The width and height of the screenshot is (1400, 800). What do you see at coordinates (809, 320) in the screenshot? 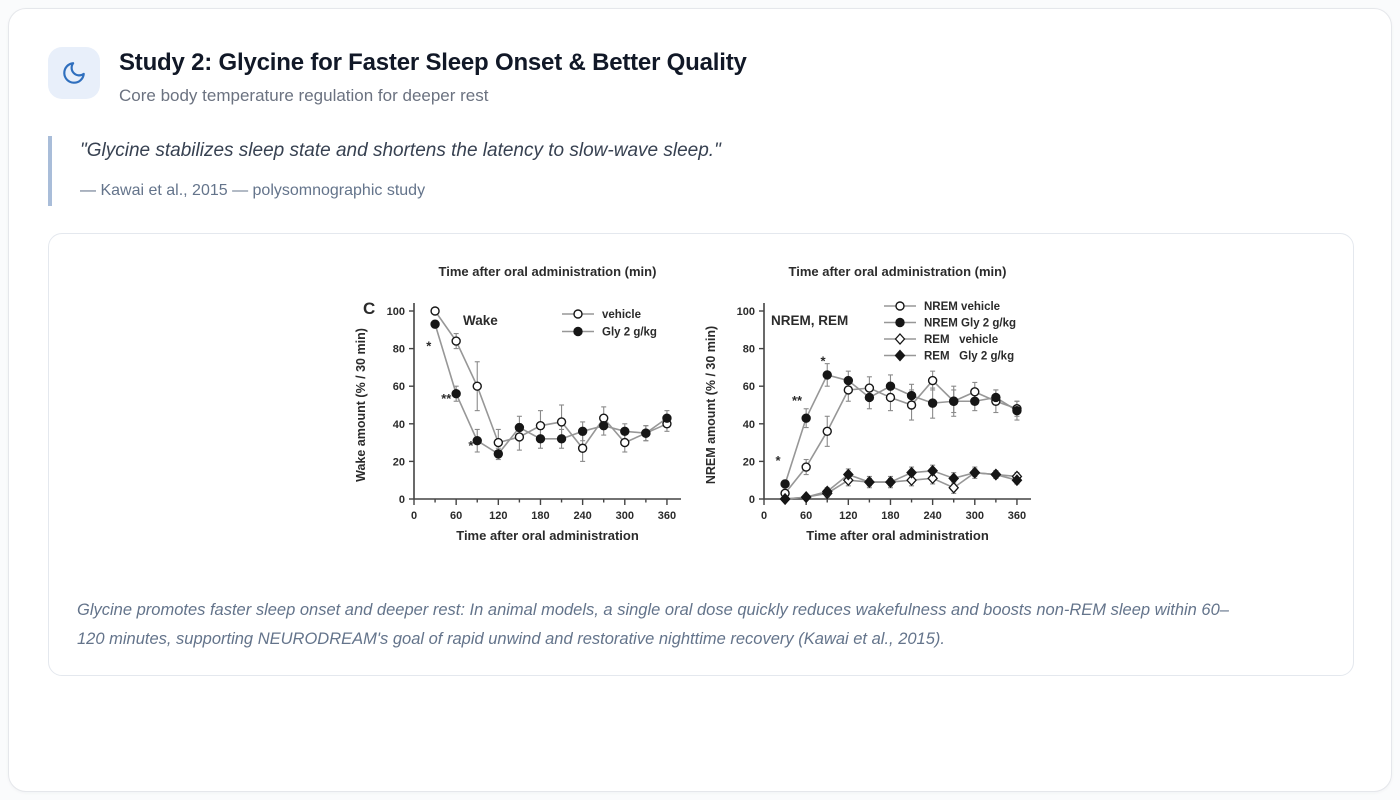
I see `svg-text: NREM, REM` at bounding box center [809, 320].